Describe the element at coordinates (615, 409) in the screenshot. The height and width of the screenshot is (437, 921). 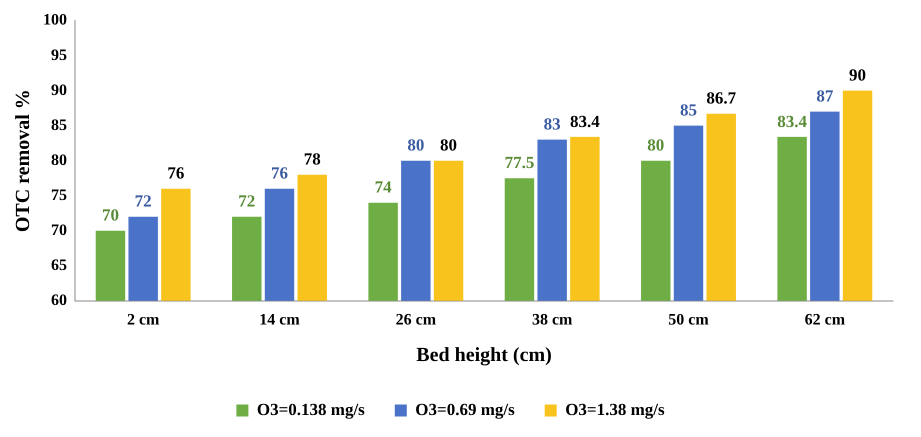
I see `legend-label: O3=1.38 mg/s` at that location.